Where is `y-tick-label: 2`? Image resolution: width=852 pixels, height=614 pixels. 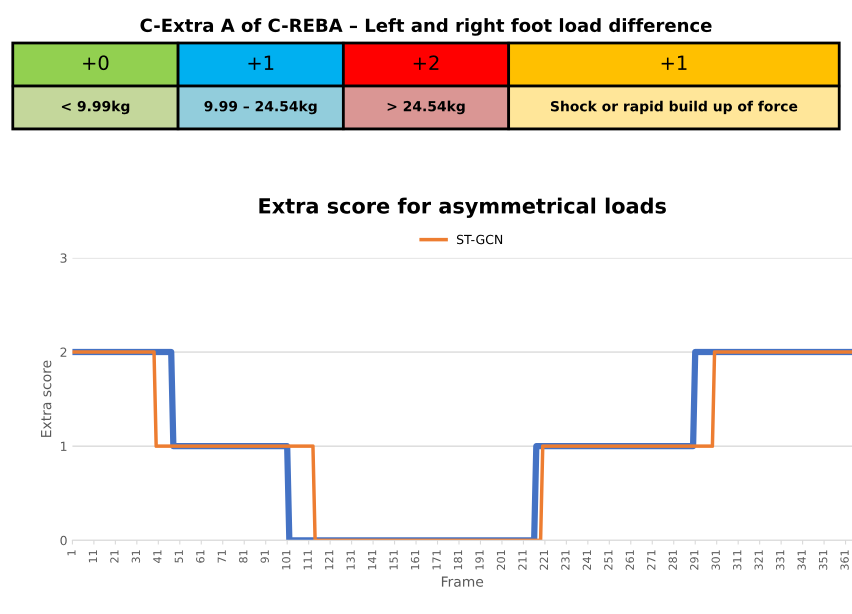
y-tick-label: 2 is located at coordinates (63, 352).